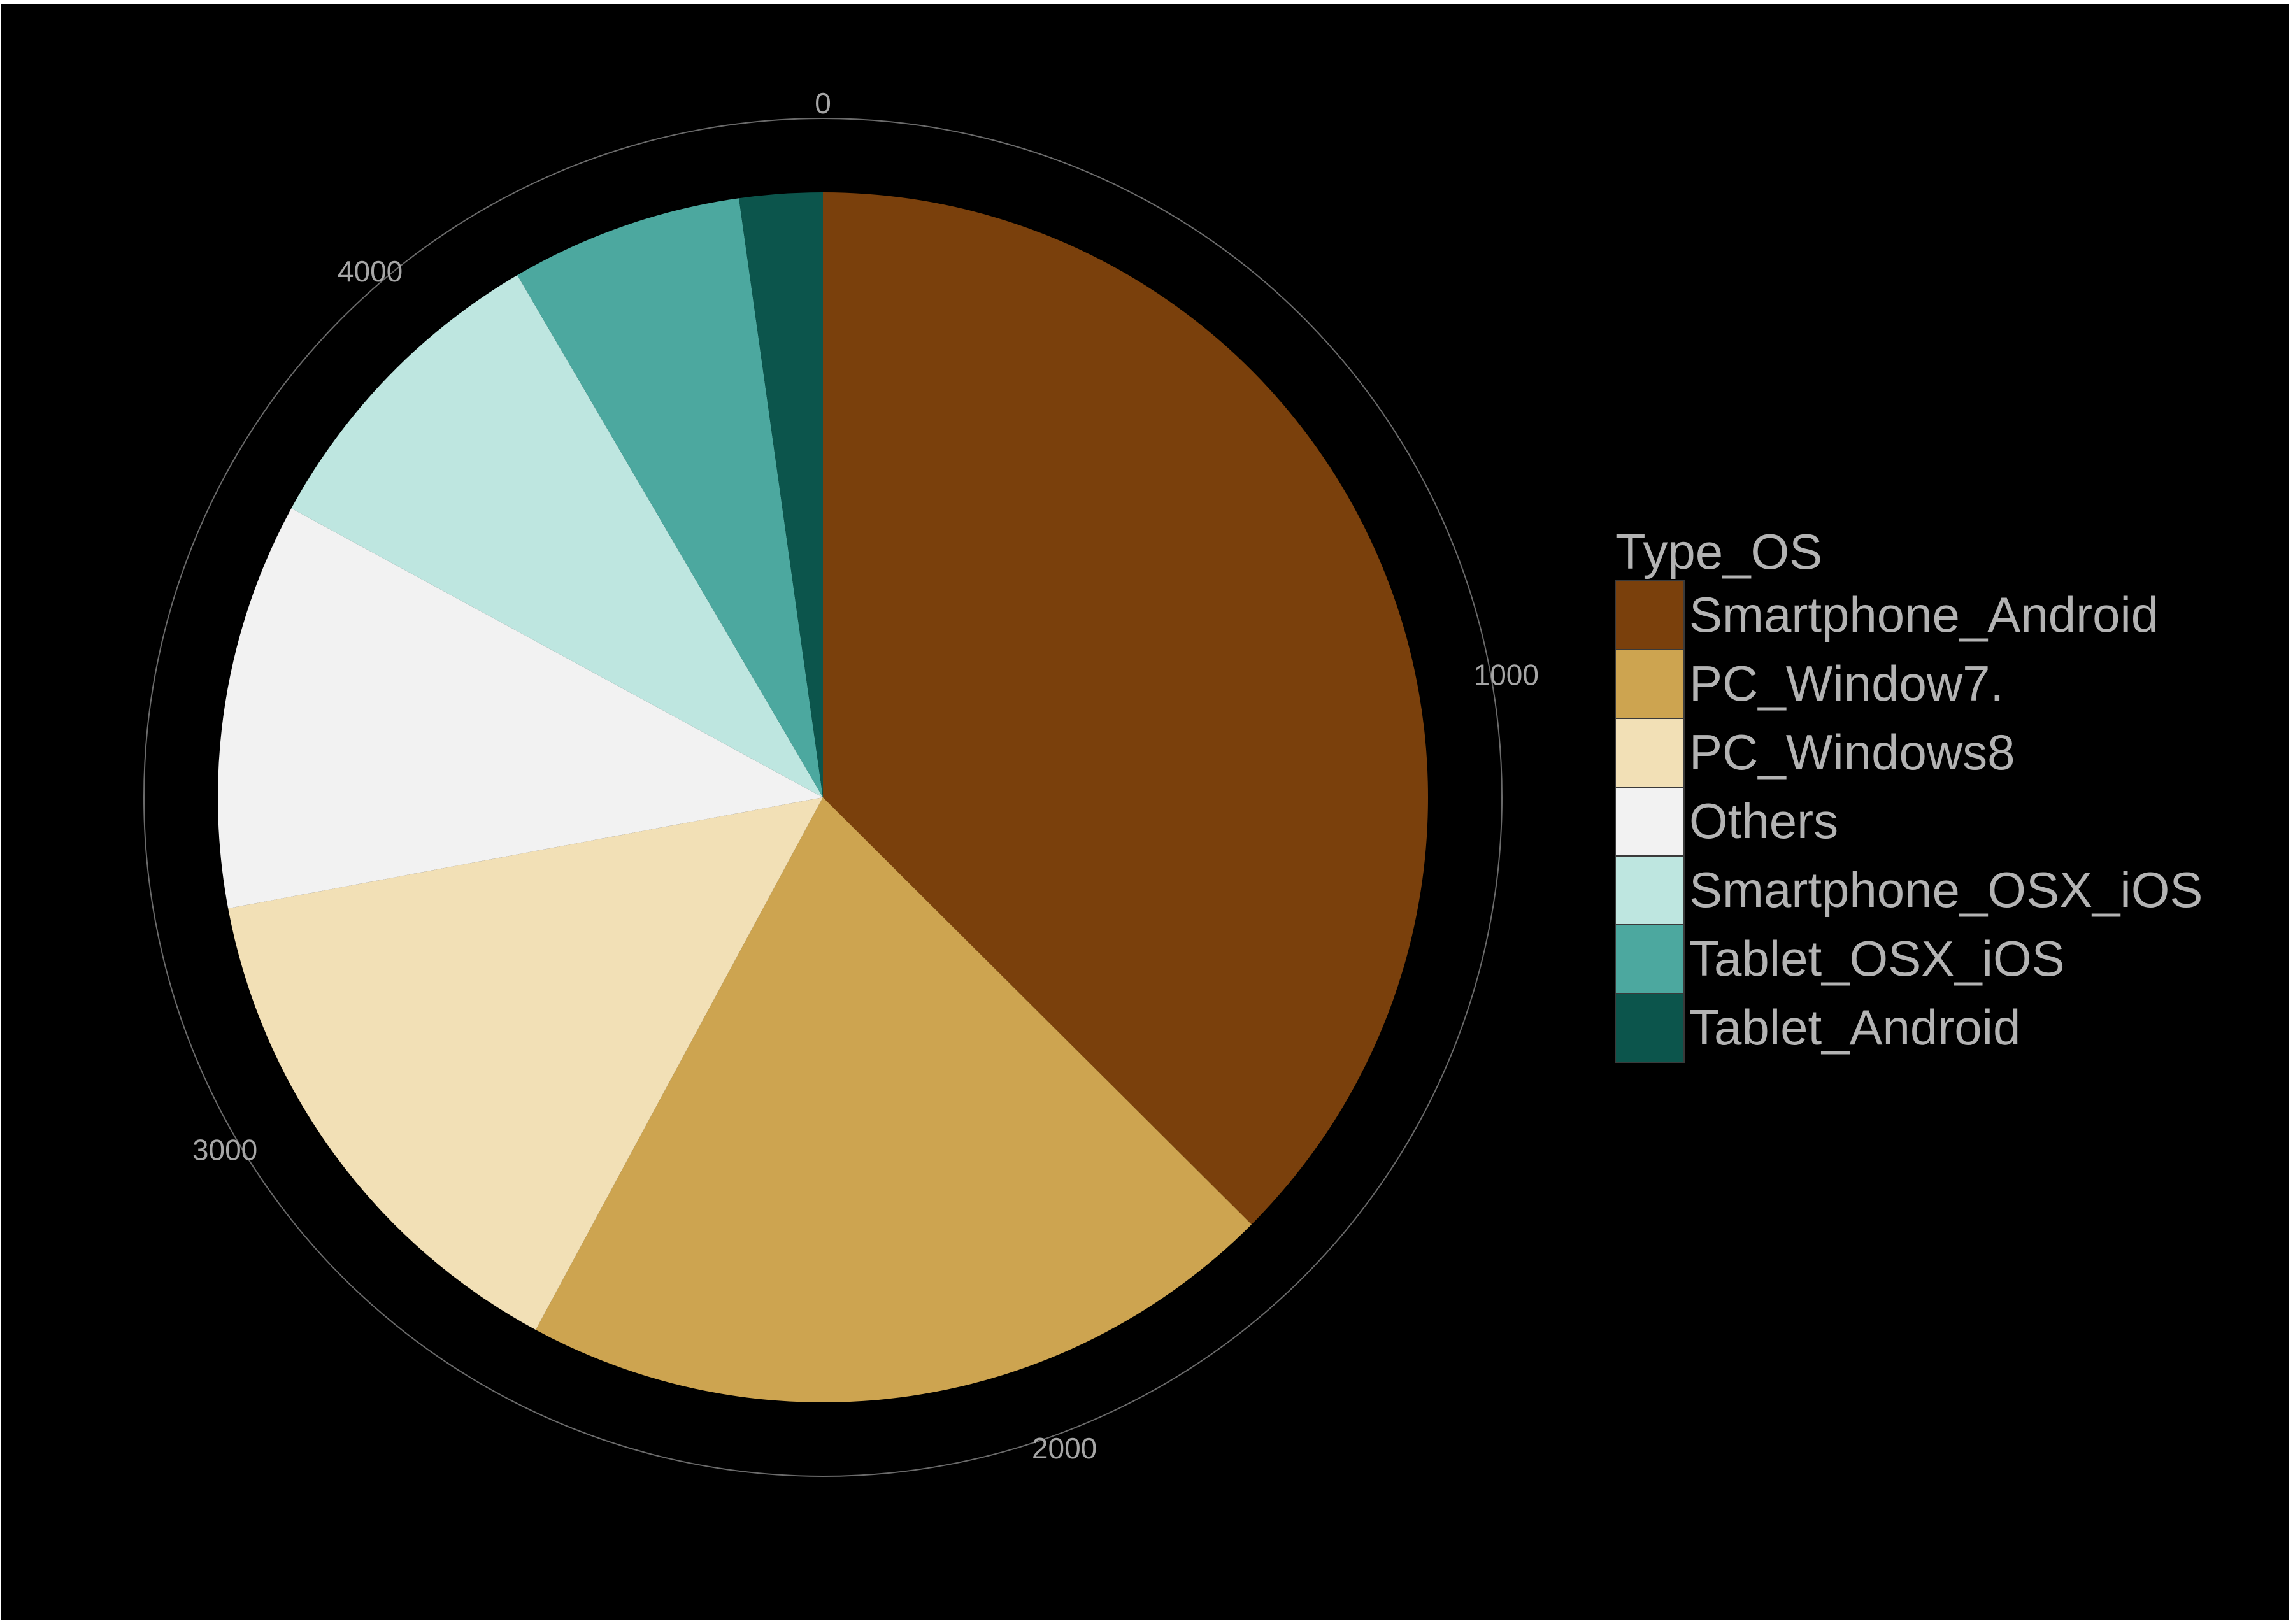 The height and width of the screenshot is (1624, 2293). Describe the element at coordinates (1854, 1027) in the screenshot. I see `legend-label-tablet-android: Tablet_Android` at that location.